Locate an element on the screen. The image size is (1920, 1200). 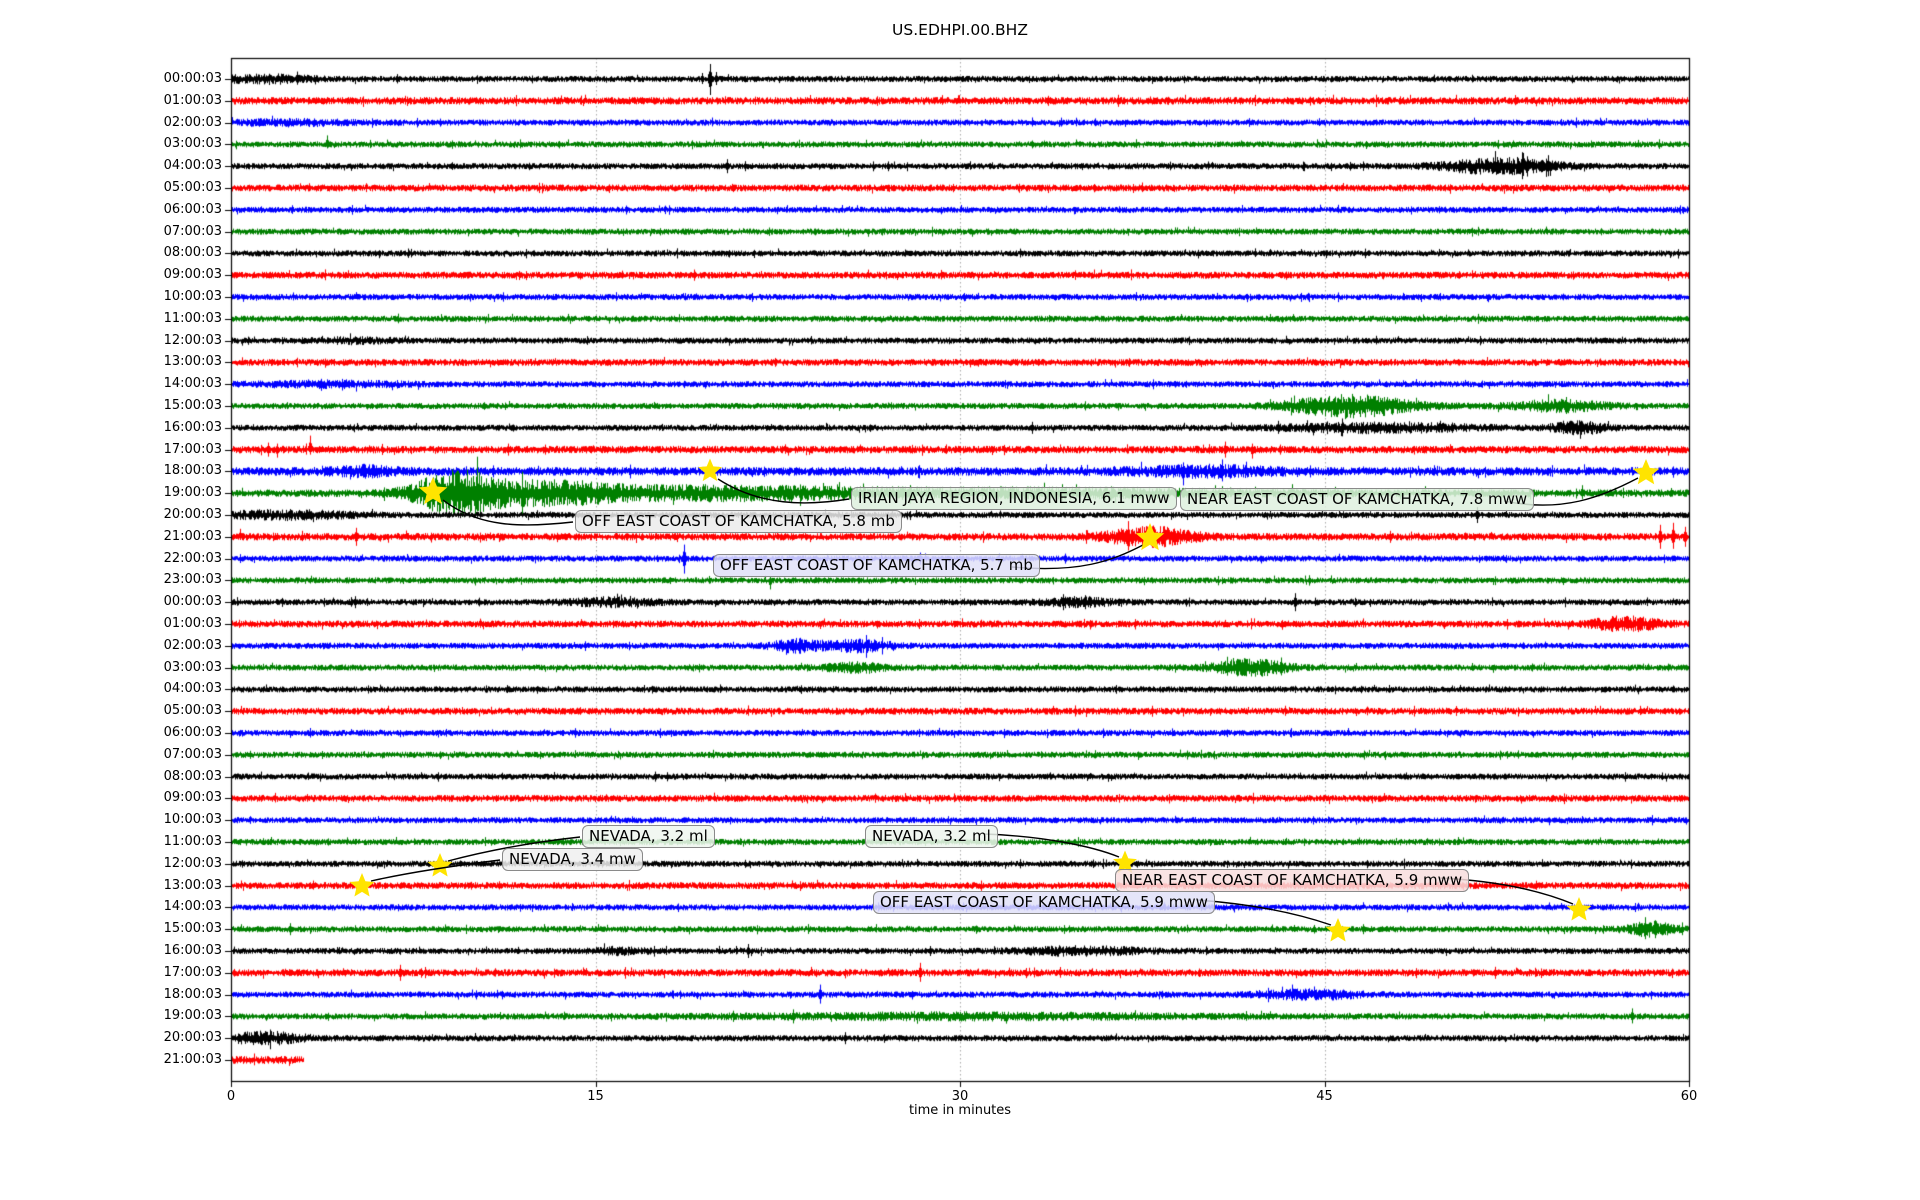
x-tick-label: 60 is located at coordinates (1689, 1096).